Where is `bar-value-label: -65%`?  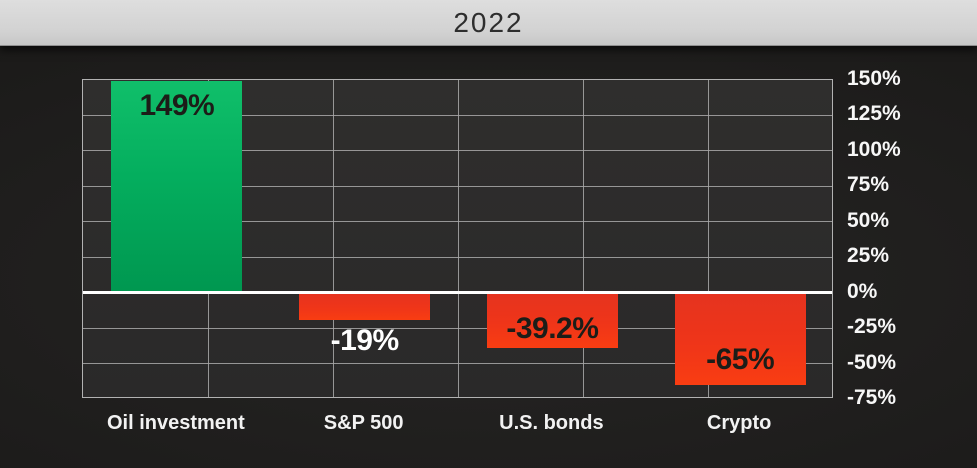 bar-value-label: -65% is located at coordinates (740, 359).